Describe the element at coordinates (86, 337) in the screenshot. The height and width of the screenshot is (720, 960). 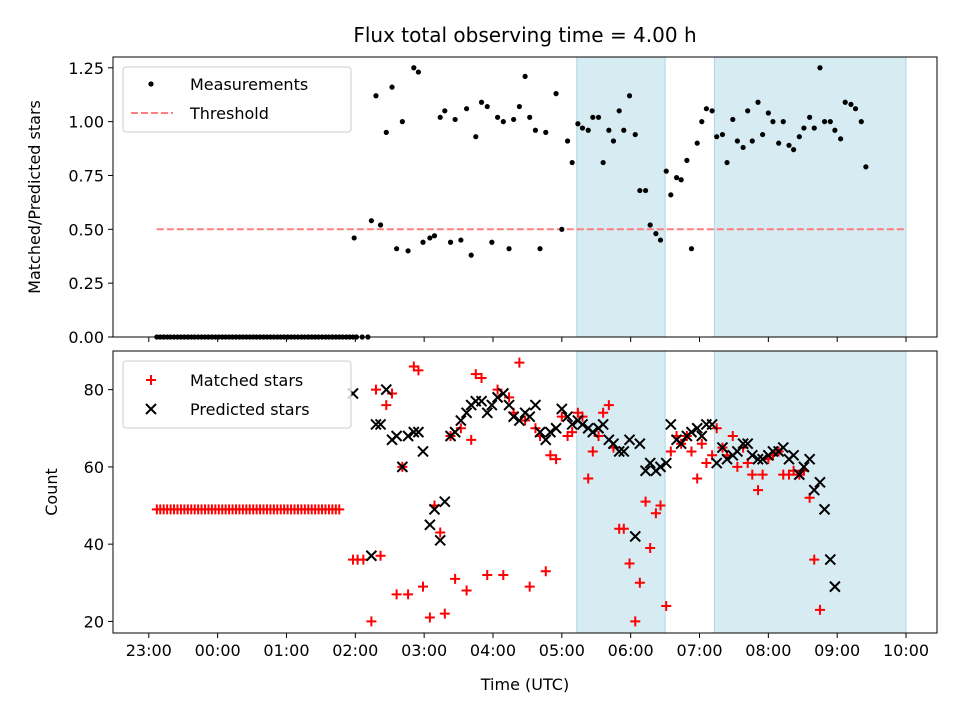
I see `y-tick-label: 0.00` at that location.